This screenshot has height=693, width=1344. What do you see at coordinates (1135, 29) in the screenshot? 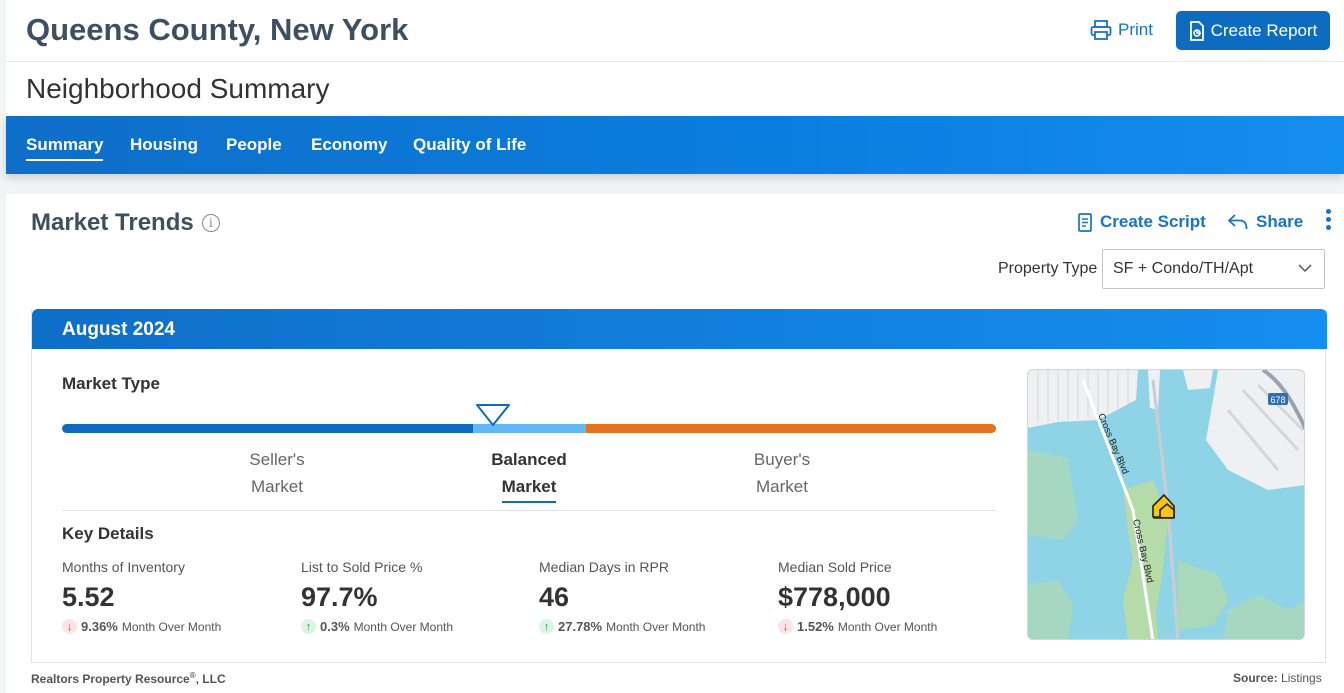
I see `print-label: Print` at bounding box center [1135, 29].